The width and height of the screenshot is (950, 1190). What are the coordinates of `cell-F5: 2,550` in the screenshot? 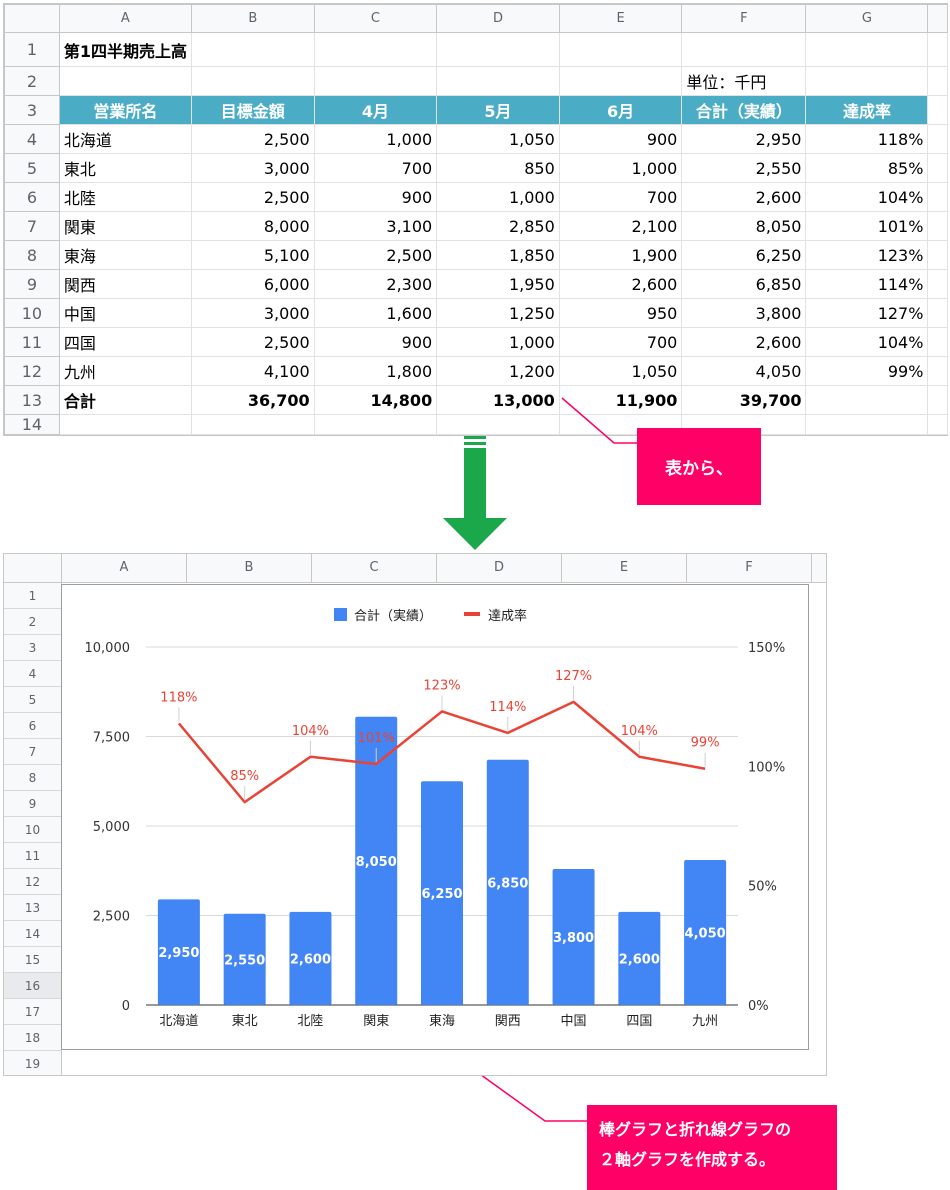 It's located at (744, 168).